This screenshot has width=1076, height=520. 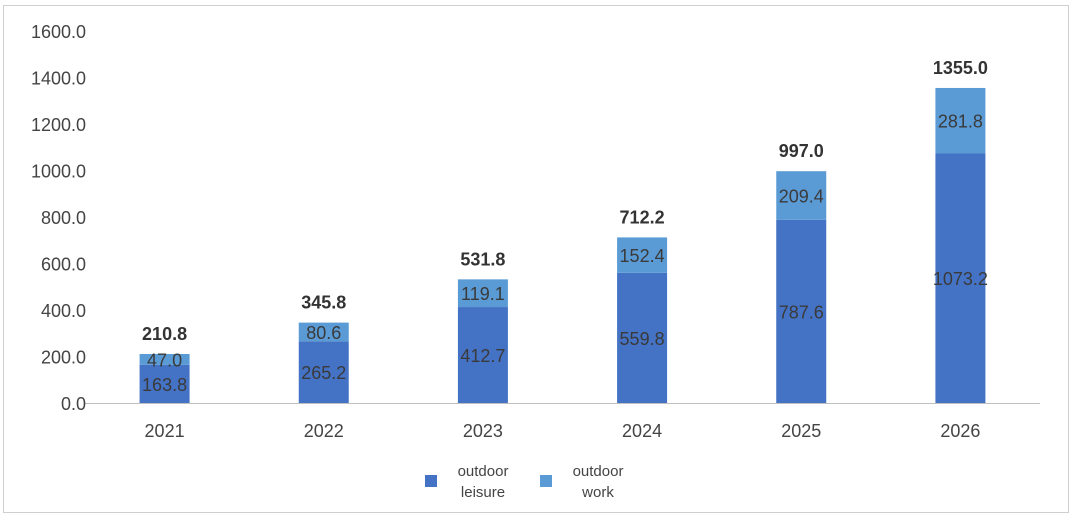 What do you see at coordinates (960, 431) in the screenshot?
I see `x-tick-label: 2026` at bounding box center [960, 431].